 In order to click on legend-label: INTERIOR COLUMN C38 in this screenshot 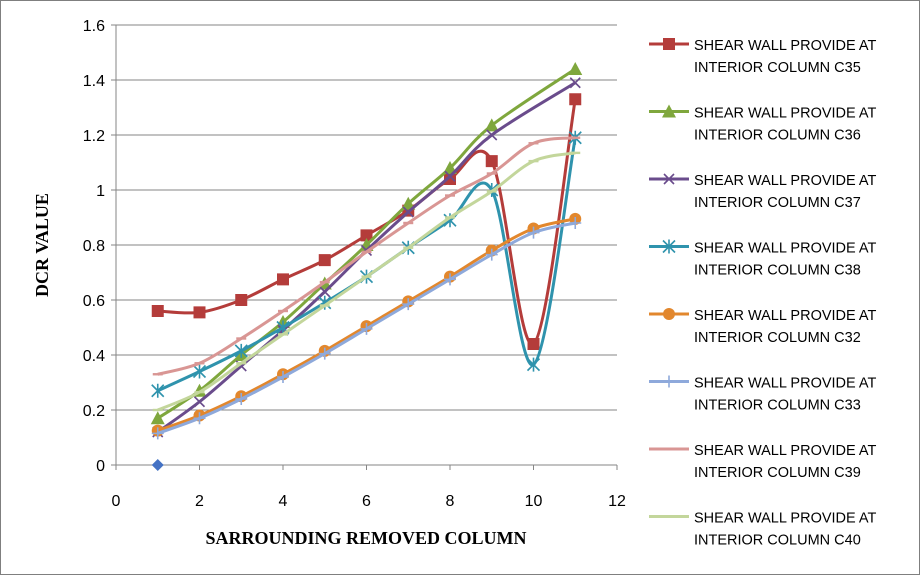, I will do `click(777, 271)`.